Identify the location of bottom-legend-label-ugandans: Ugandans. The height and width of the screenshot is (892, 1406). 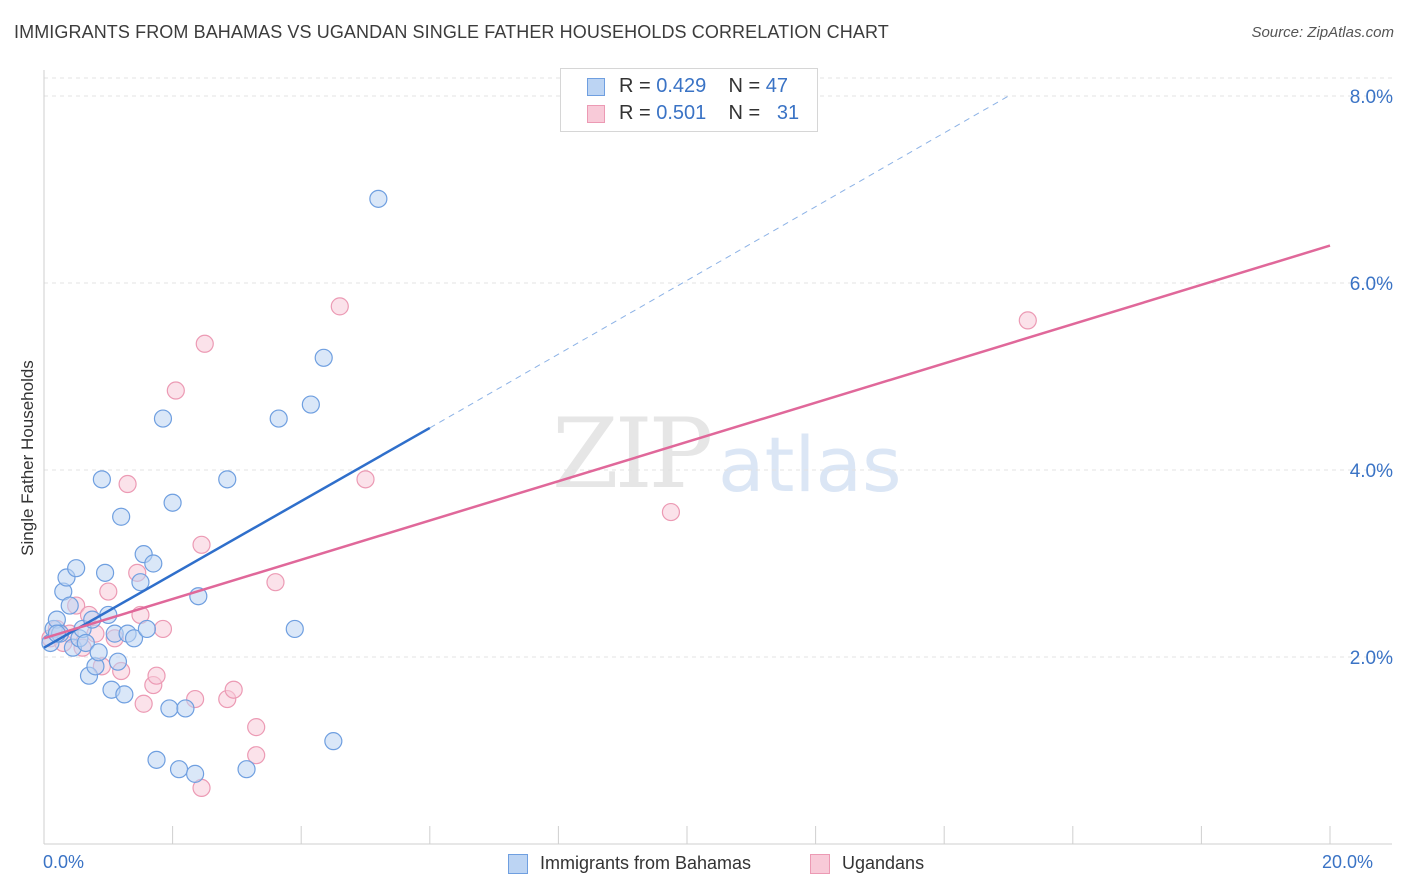
(883, 863).